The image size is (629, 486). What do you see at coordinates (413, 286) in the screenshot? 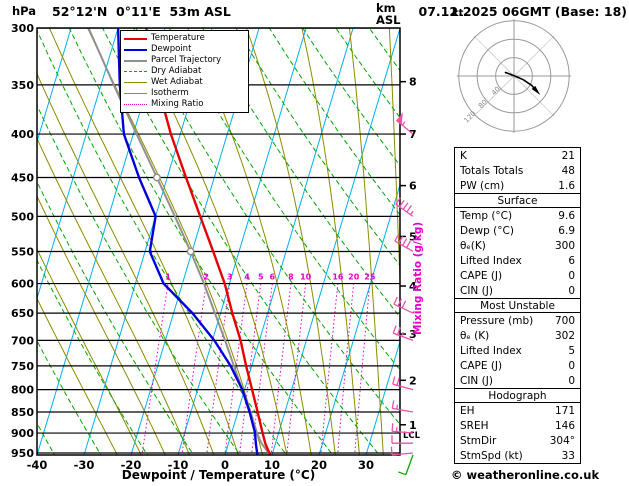
I see `svg-text: 4` at bounding box center [413, 286].